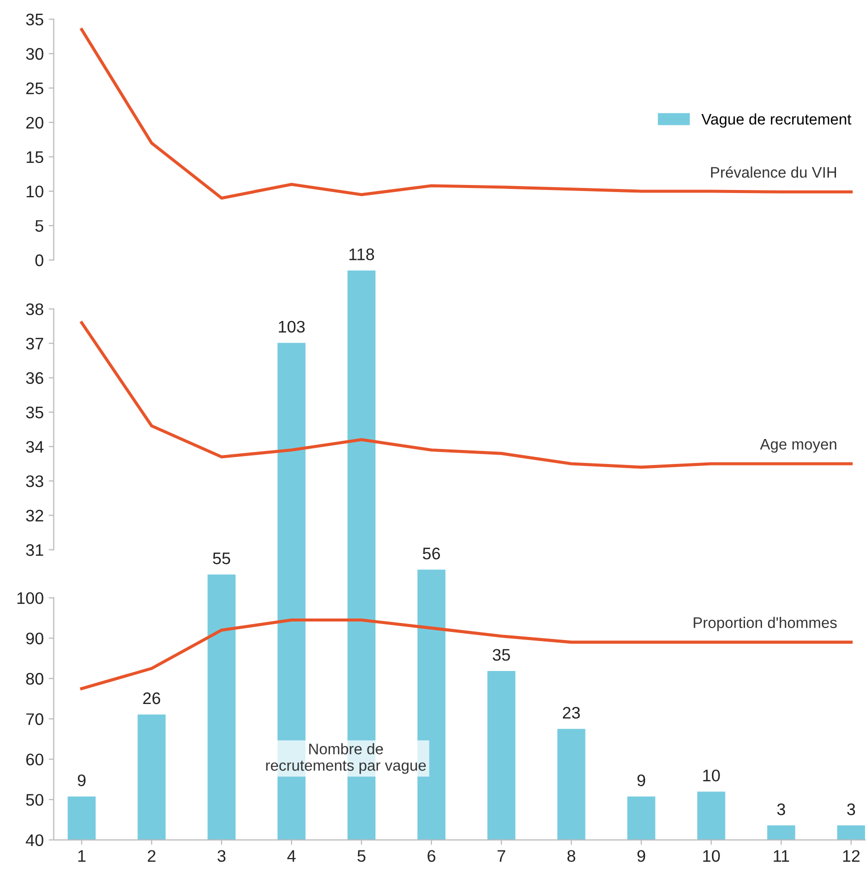  What do you see at coordinates (782, 856) in the screenshot?
I see `x-tick-label: 11` at bounding box center [782, 856].